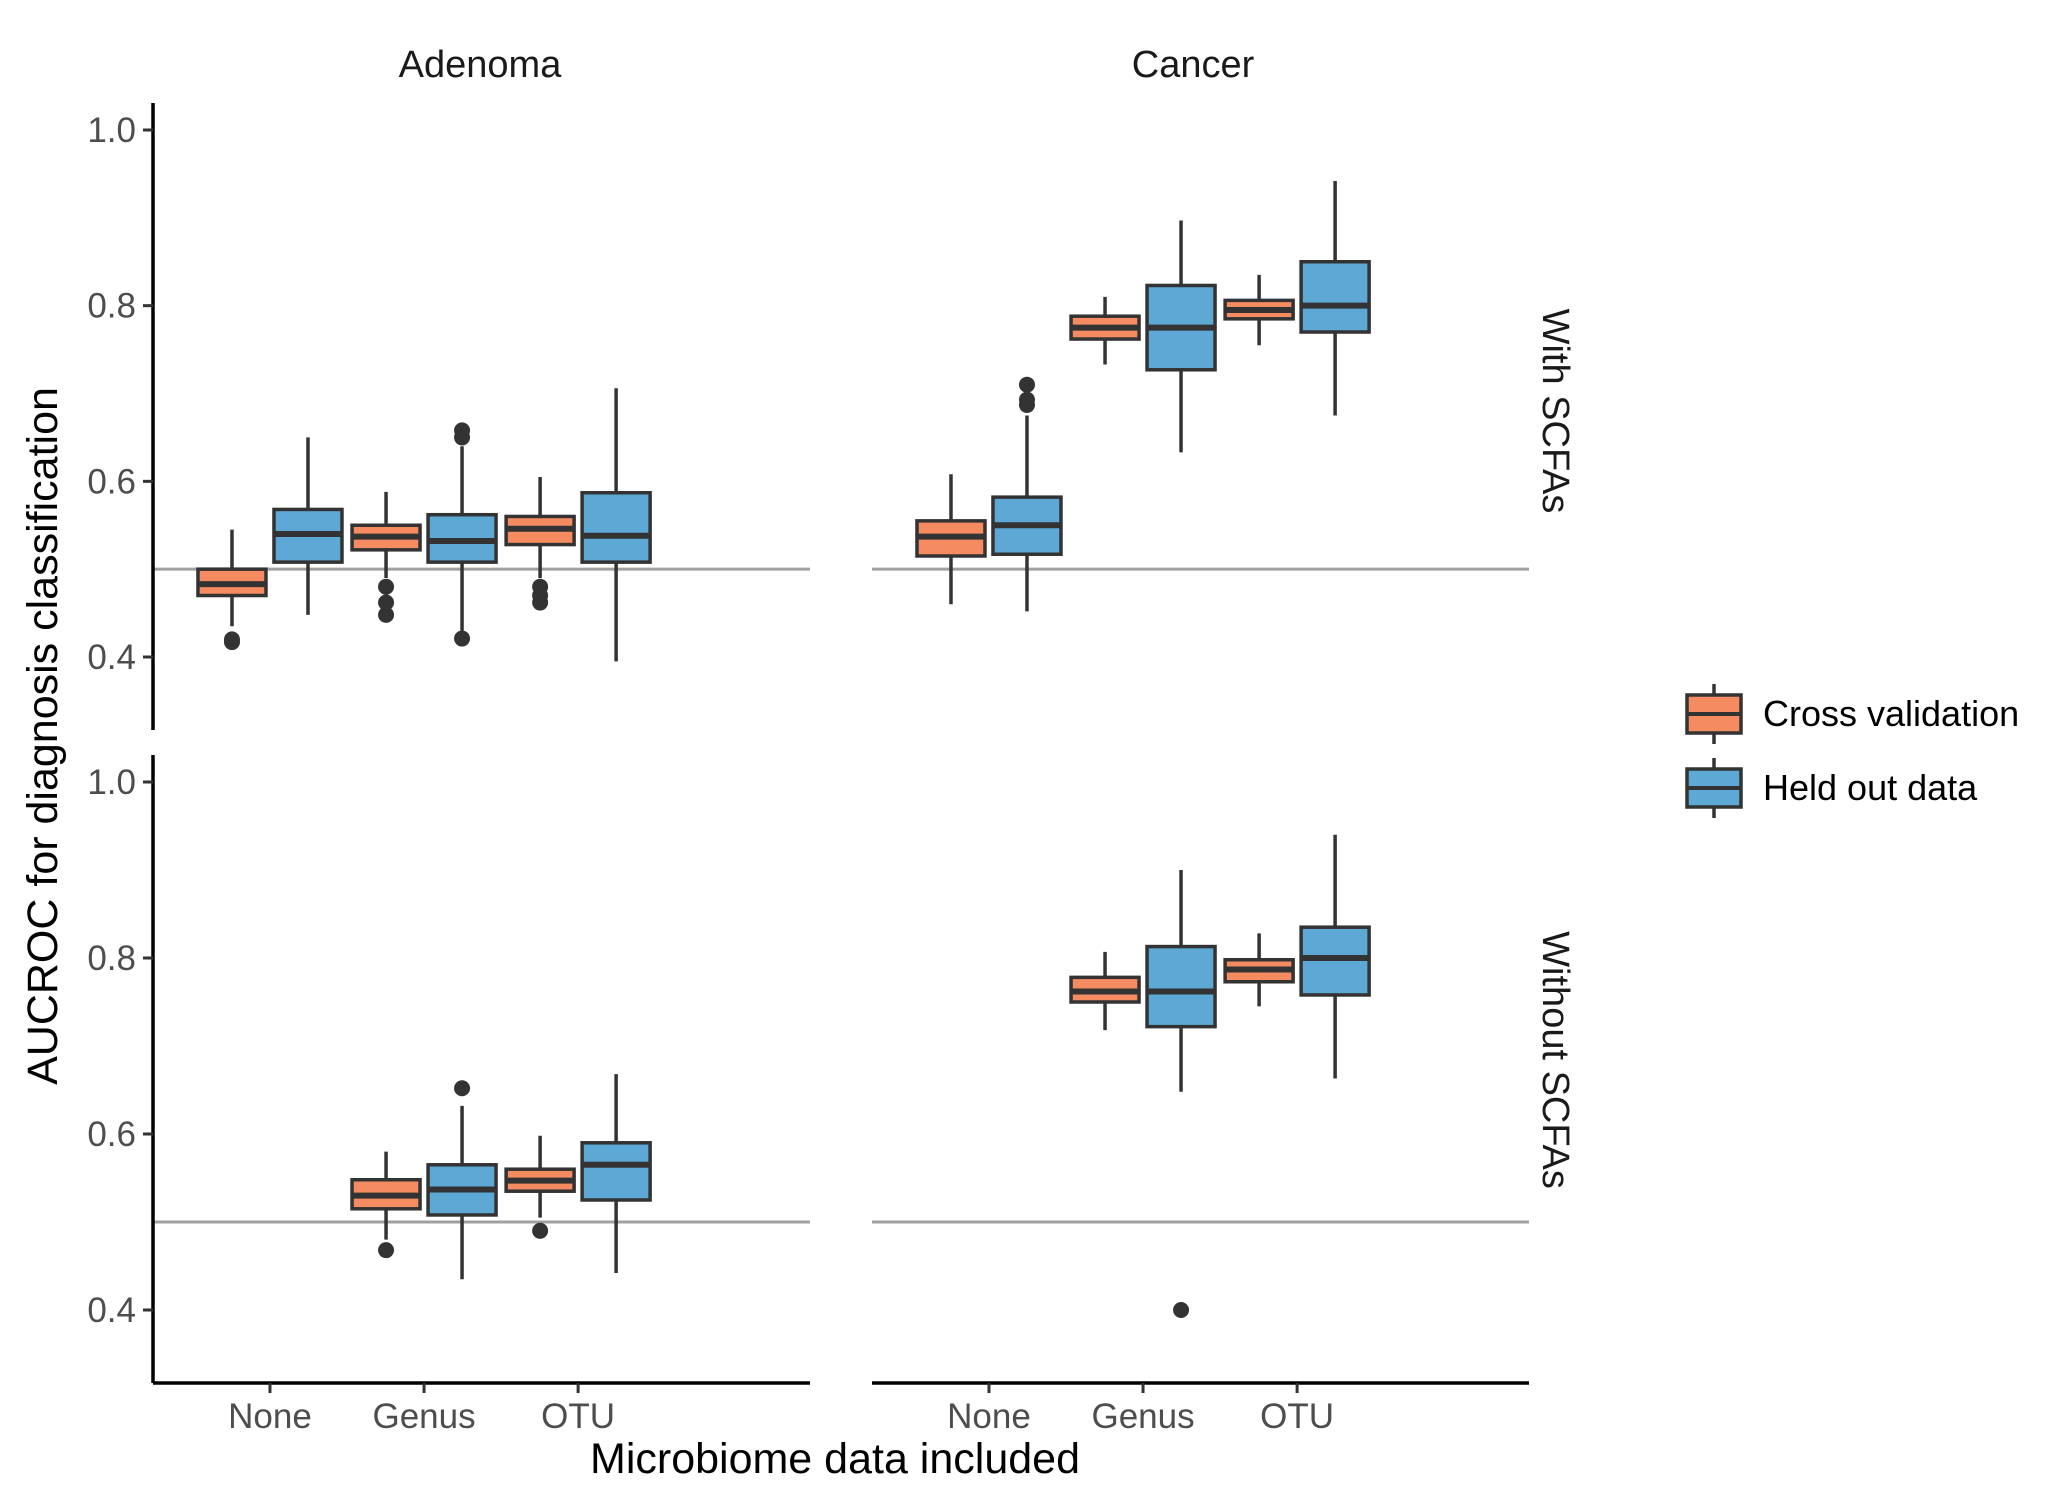  What do you see at coordinates (1870, 787) in the screenshot?
I see `legend-label-held-out-data: Held out data` at bounding box center [1870, 787].